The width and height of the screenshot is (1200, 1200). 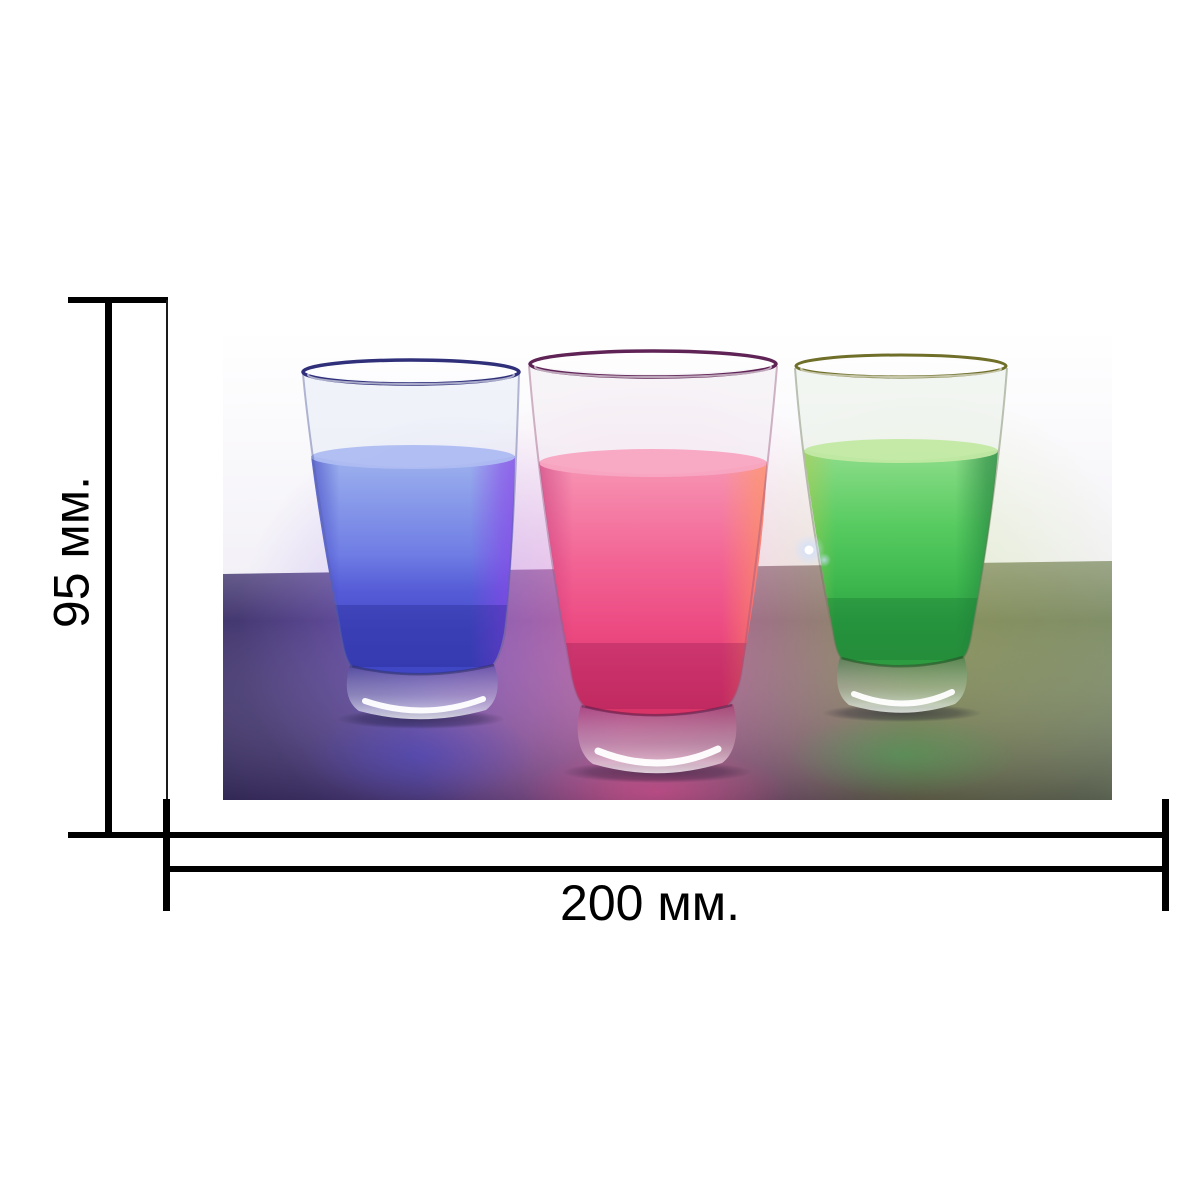 I want to click on glass-blue, so click(x=411, y=539).